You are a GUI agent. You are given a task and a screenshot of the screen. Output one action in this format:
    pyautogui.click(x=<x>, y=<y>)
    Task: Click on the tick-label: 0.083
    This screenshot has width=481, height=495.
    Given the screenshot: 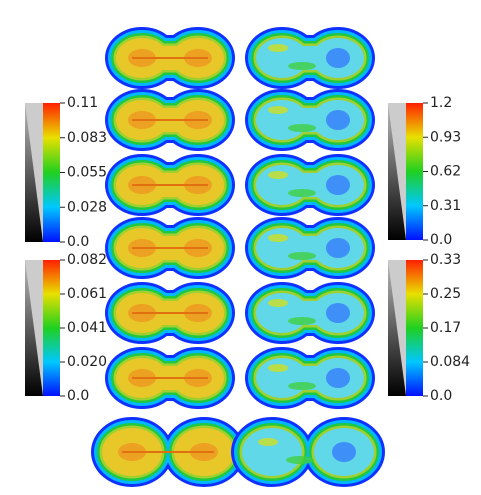 What is the action you would take?
    pyautogui.click(x=87, y=138)
    